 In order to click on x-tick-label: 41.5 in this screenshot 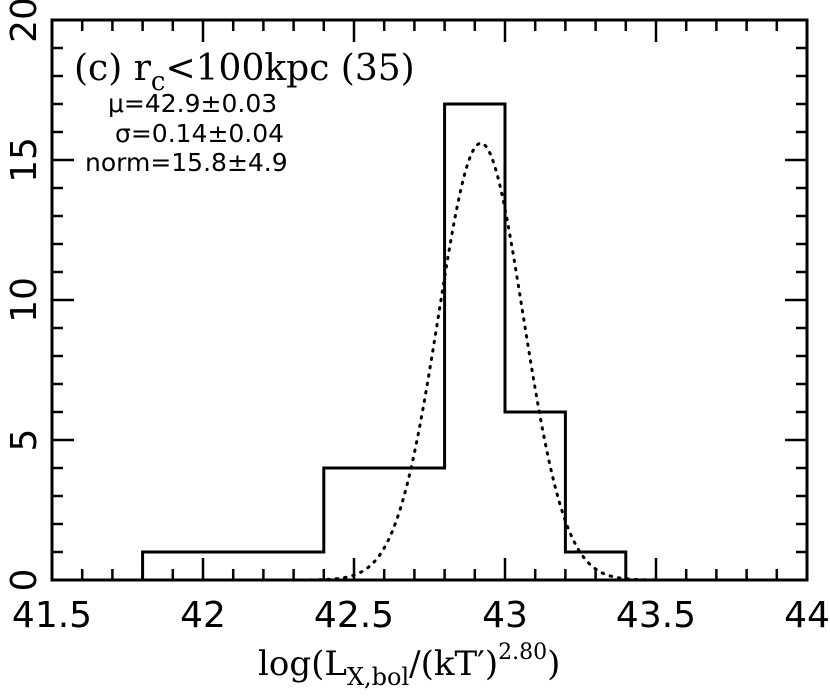, I will do `click(52, 615)`.